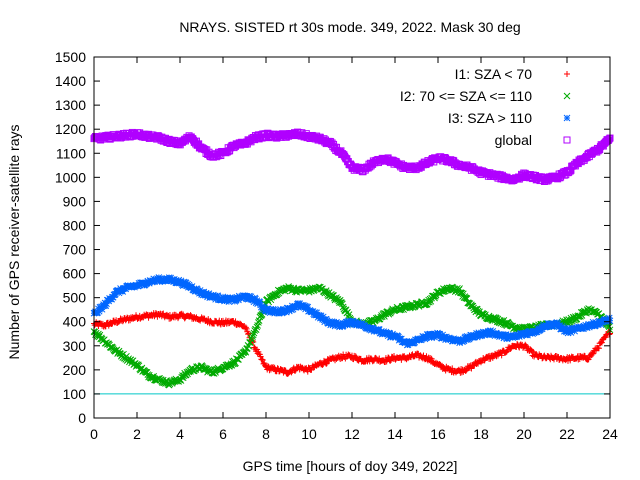 The width and height of the screenshot is (640, 480). Describe the element at coordinates (75, 274) in the screenshot. I see `y-tick-label: 600` at that location.